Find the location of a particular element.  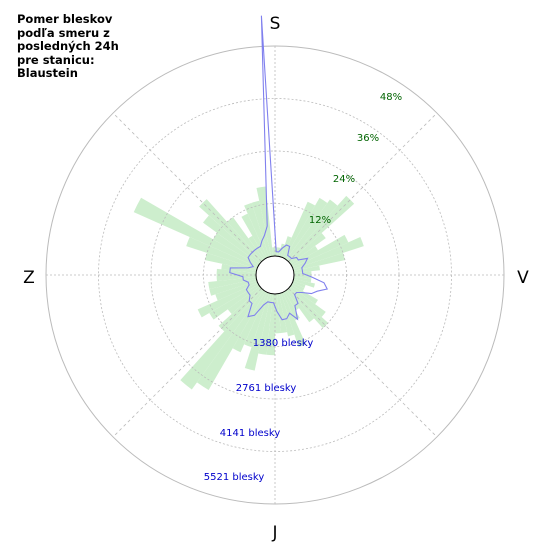

center-circle is located at coordinates (275, 275).